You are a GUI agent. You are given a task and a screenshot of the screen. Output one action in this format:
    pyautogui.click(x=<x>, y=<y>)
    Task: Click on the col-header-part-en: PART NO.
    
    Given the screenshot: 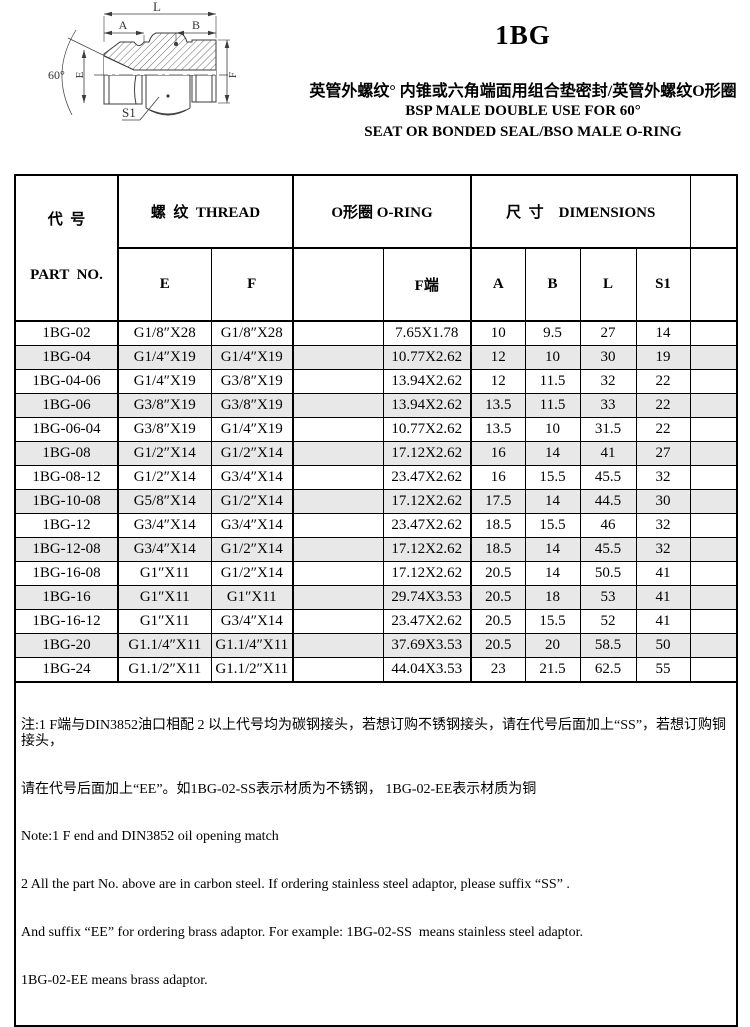 What is the action you would take?
    pyautogui.click(x=66, y=275)
    